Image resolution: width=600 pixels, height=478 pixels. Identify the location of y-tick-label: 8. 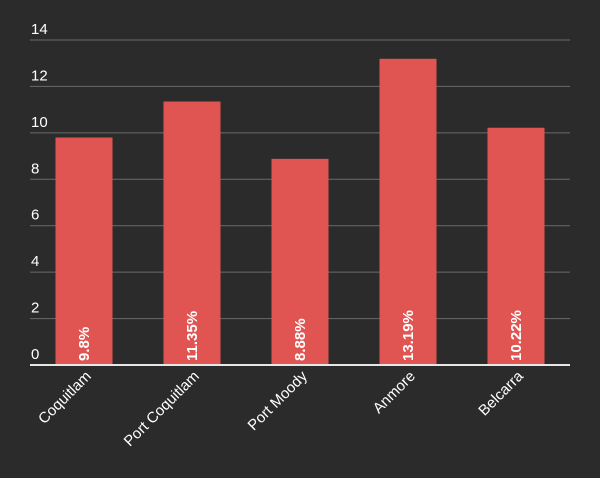
(35, 168).